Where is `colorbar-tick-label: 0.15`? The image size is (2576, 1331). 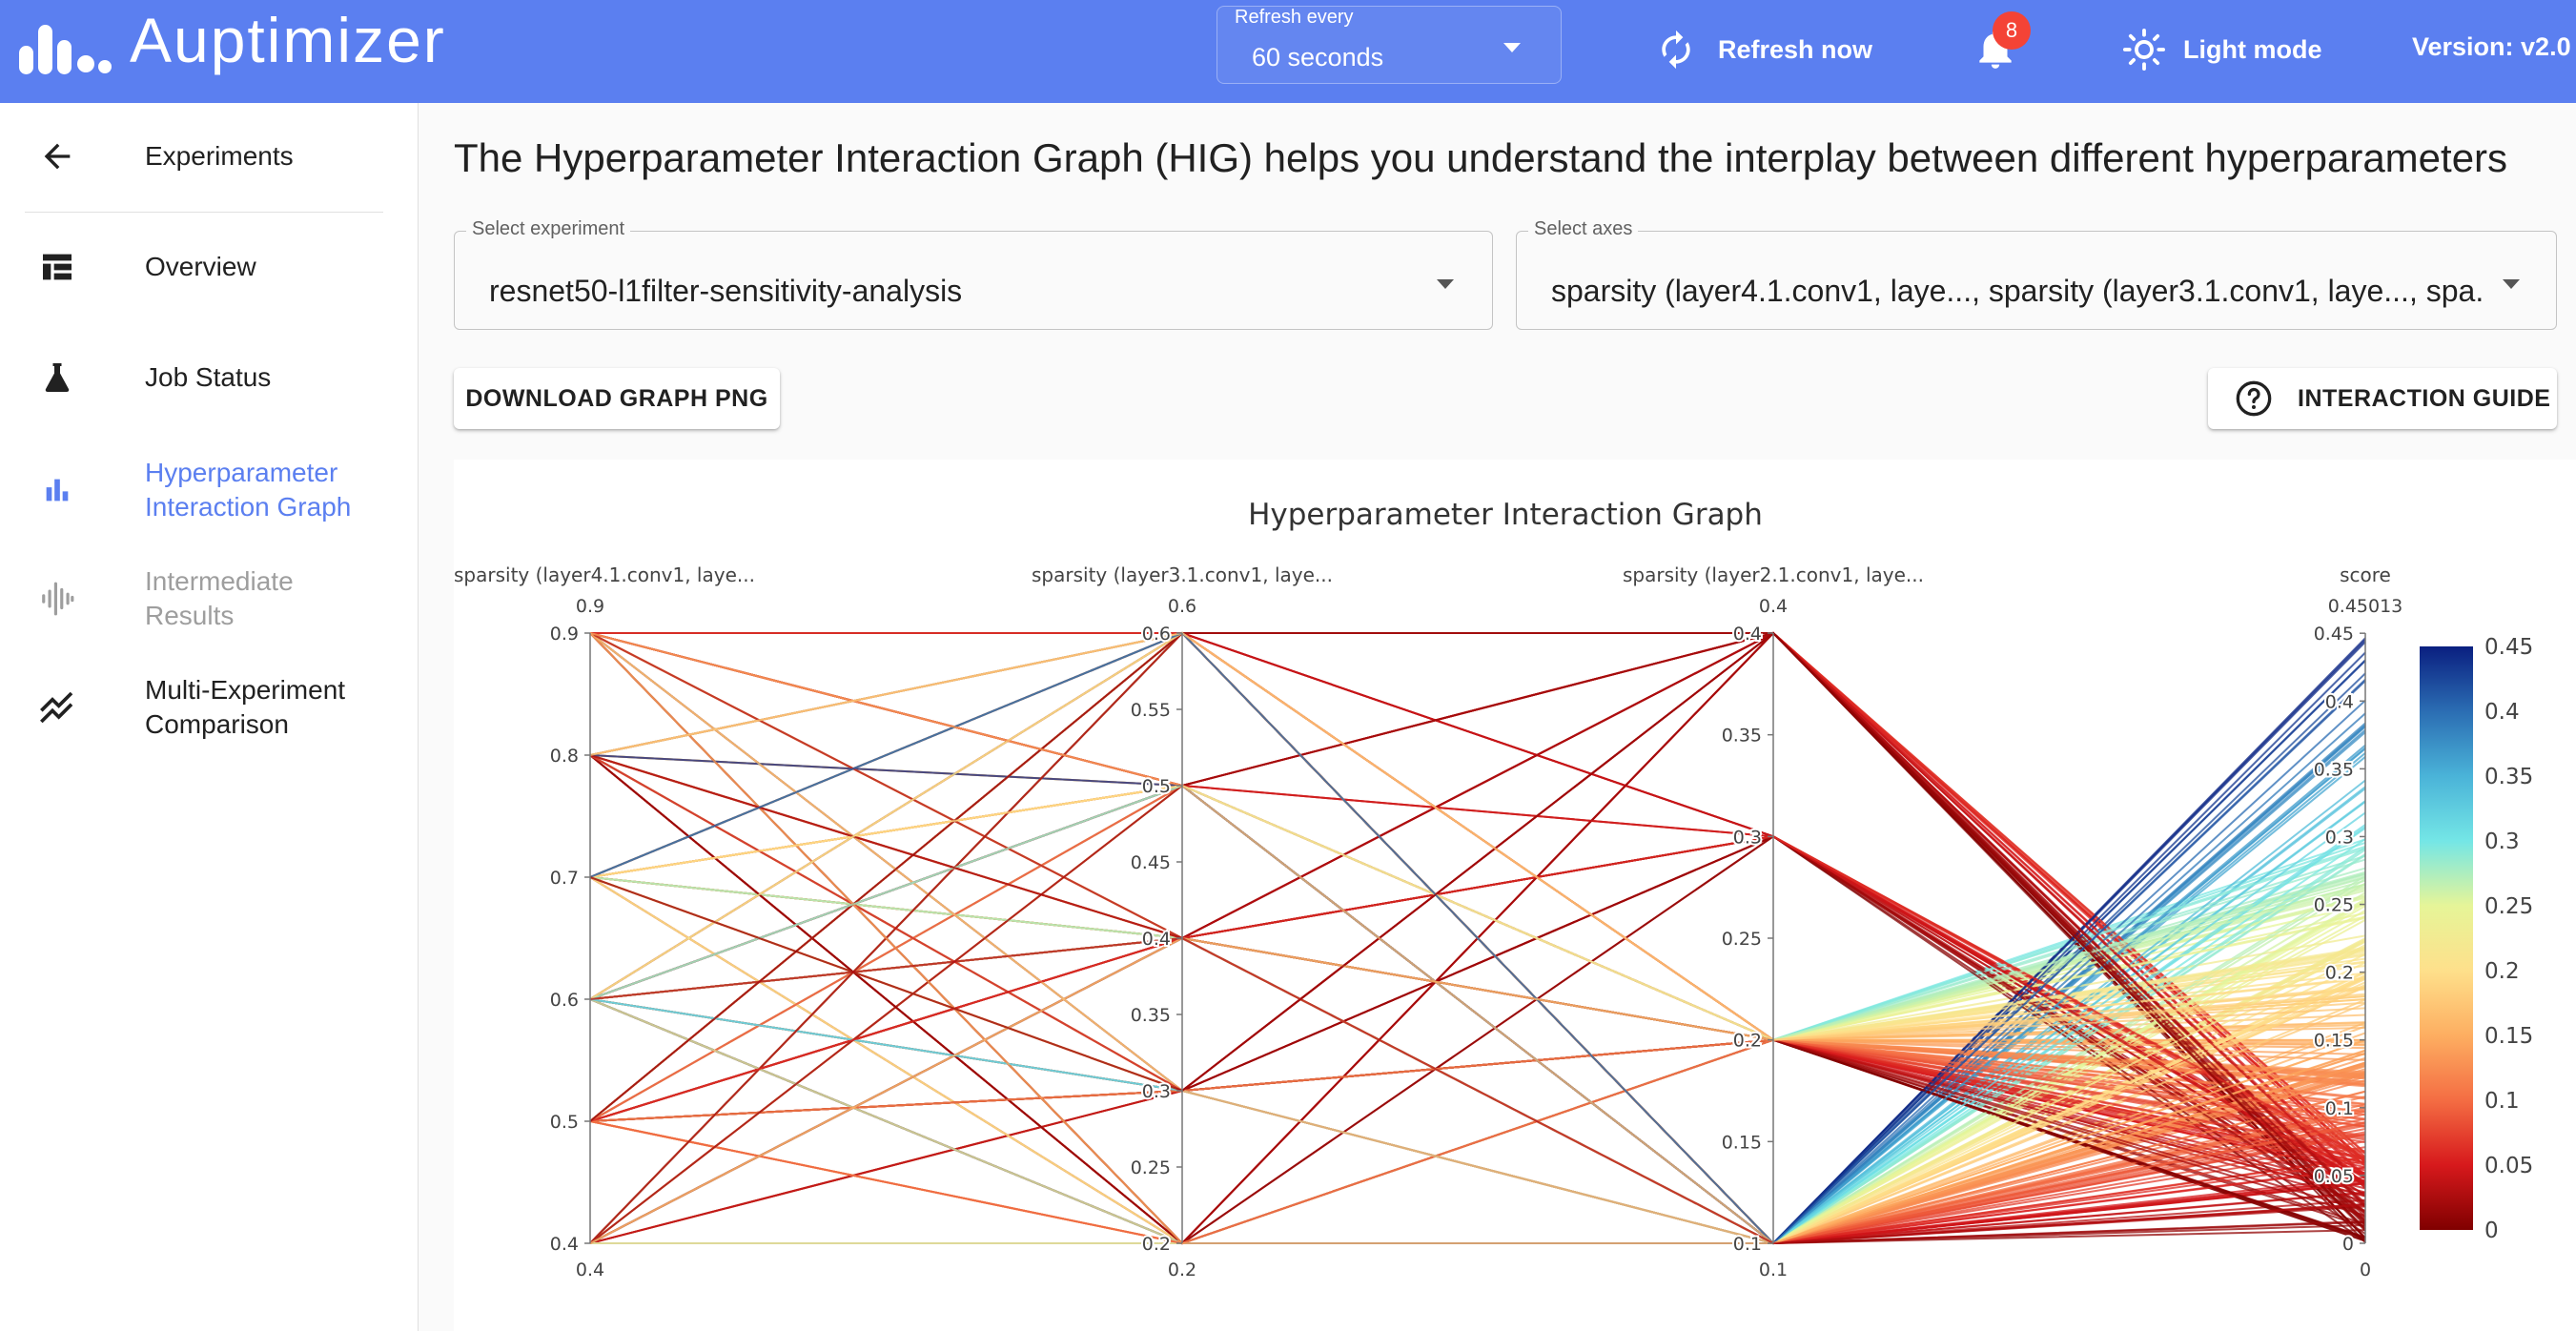
colorbar-tick-label: 0.15 is located at coordinates (2508, 1036).